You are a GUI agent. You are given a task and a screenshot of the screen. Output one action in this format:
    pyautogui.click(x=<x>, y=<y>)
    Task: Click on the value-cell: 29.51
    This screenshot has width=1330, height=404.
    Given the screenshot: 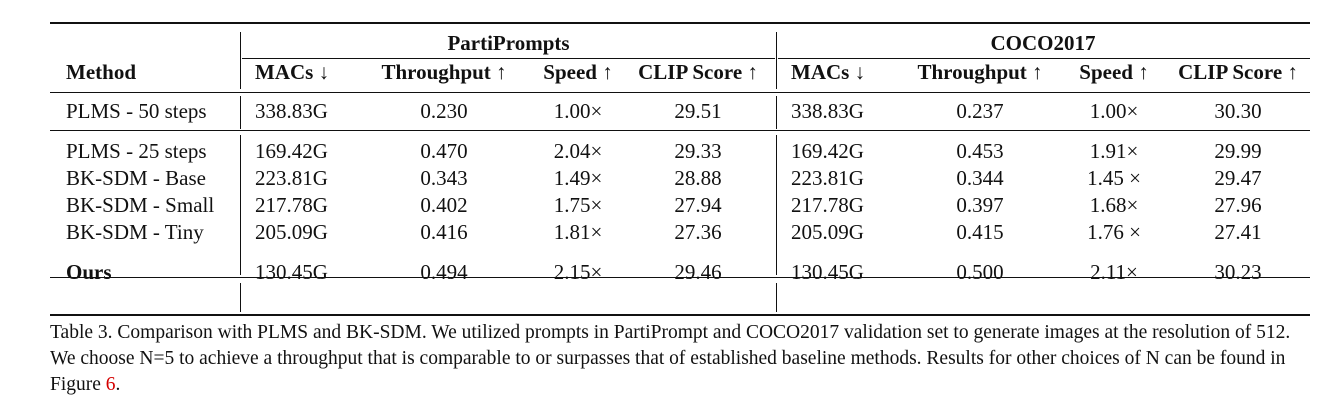 What is the action you would take?
    pyautogui.click(x=698, y=111)
    